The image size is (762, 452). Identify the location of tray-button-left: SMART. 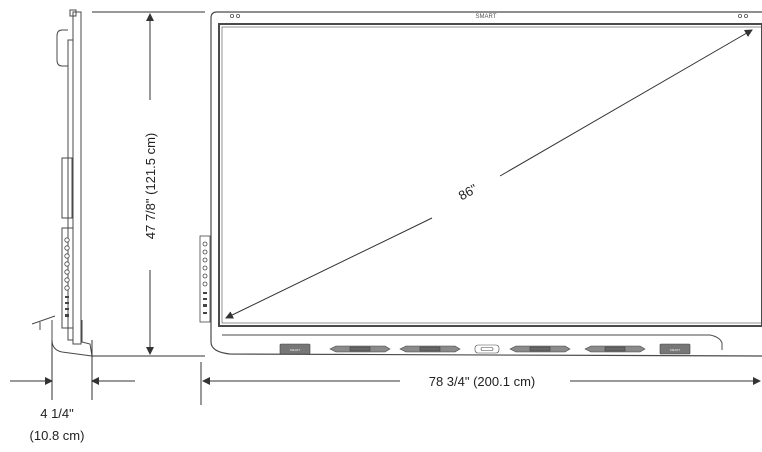
(295, 349).